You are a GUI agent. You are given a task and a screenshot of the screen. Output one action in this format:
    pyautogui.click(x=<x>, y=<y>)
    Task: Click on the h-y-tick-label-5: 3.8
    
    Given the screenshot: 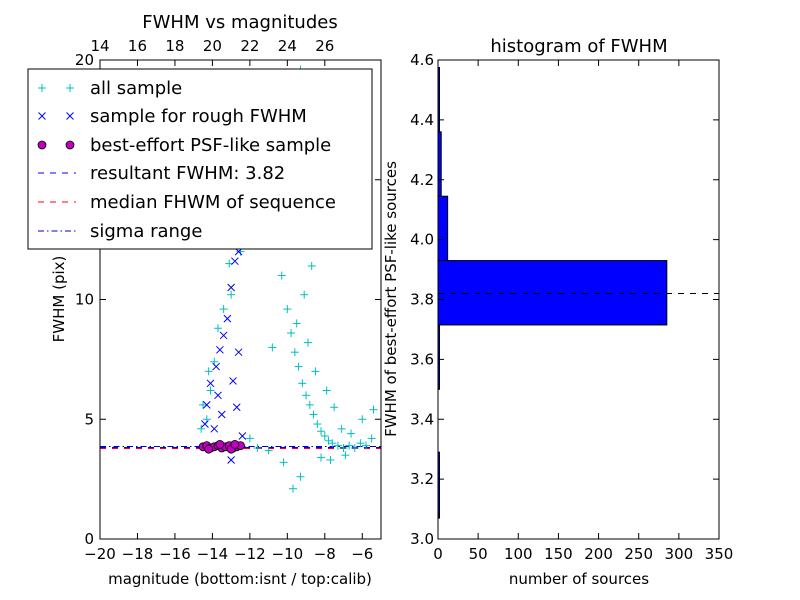 What is the action you would take?
    pyautogui.click(x=422, y=300)
    